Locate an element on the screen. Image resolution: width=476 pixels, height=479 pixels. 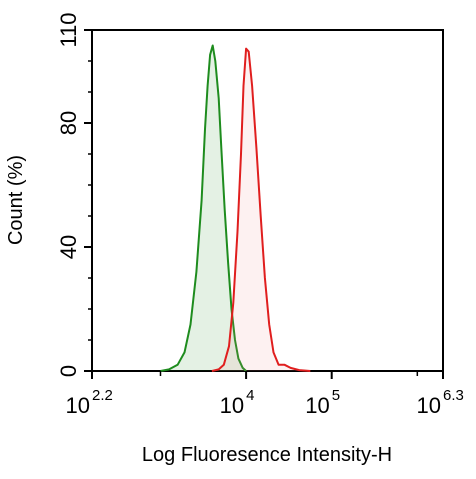
series-2-fill is located at coordinates (261, 209).